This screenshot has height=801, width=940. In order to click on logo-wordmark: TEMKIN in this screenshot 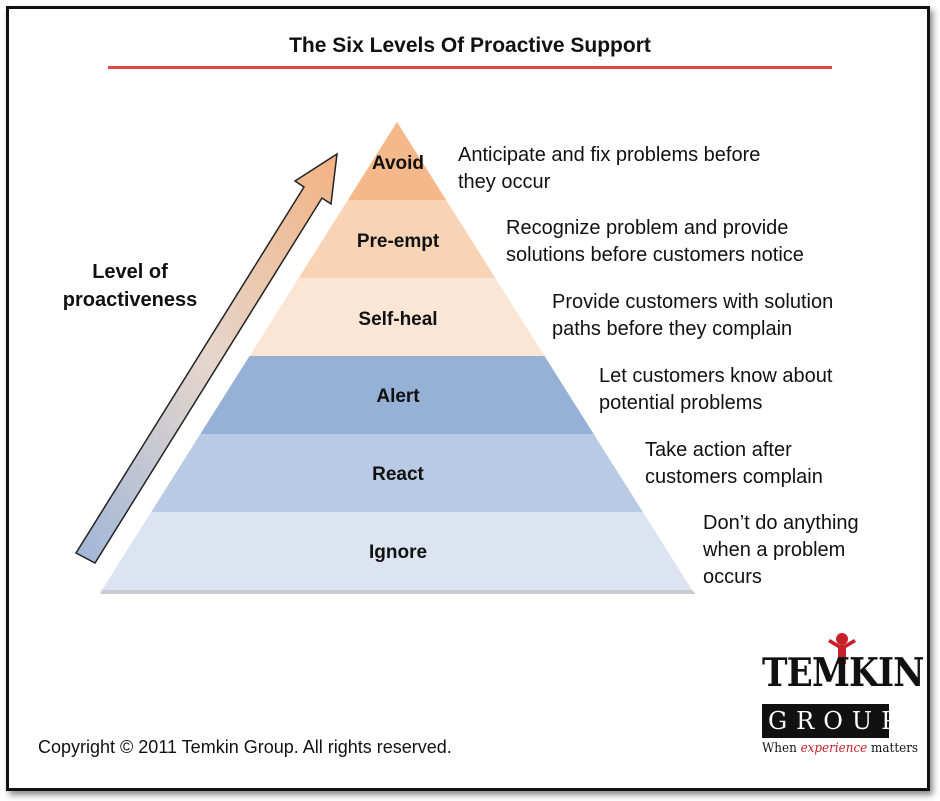, I will do `click(843, 673)`.